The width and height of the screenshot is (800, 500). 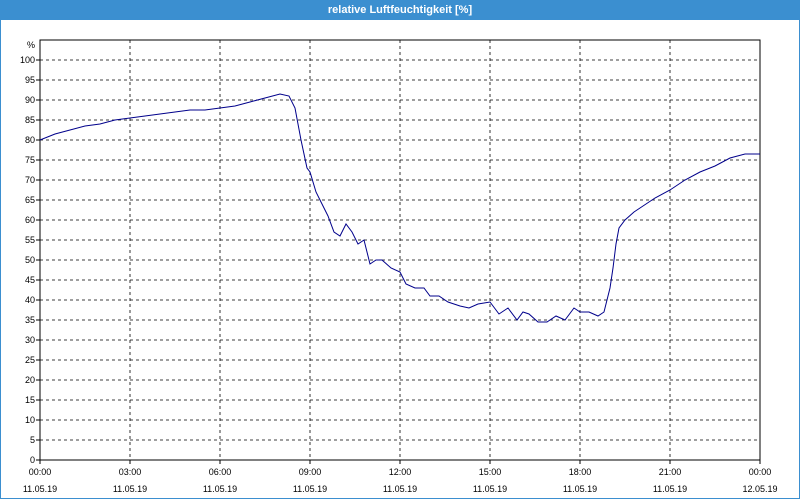 I want to click on y-axis-label: %, so click(x=31, y=45).